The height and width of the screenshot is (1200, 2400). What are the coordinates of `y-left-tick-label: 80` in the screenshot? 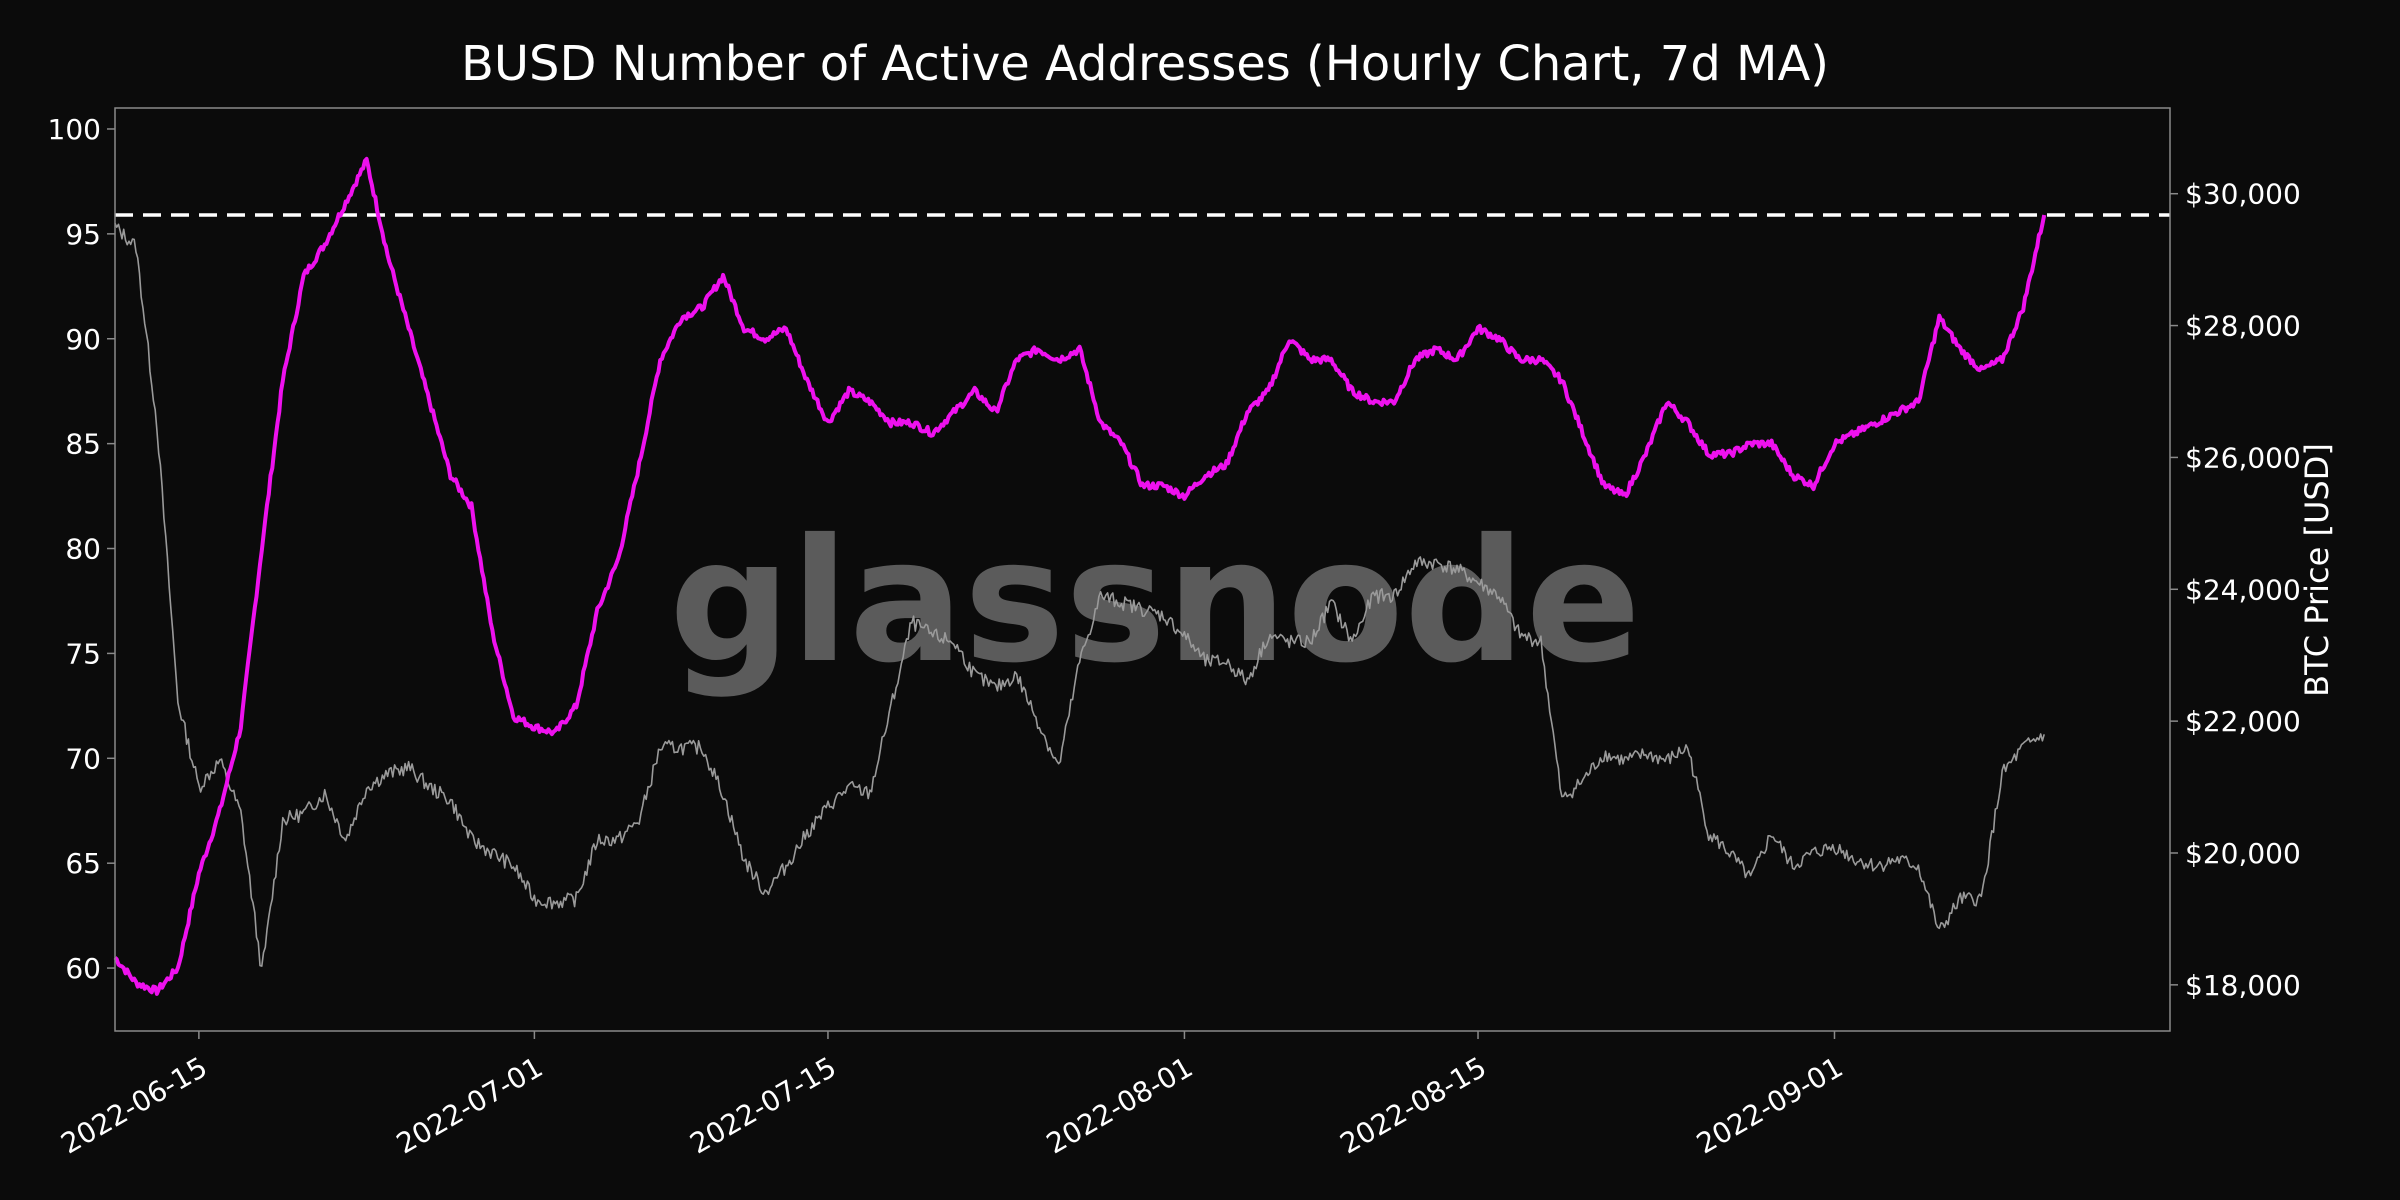 It's located at (83, 549).